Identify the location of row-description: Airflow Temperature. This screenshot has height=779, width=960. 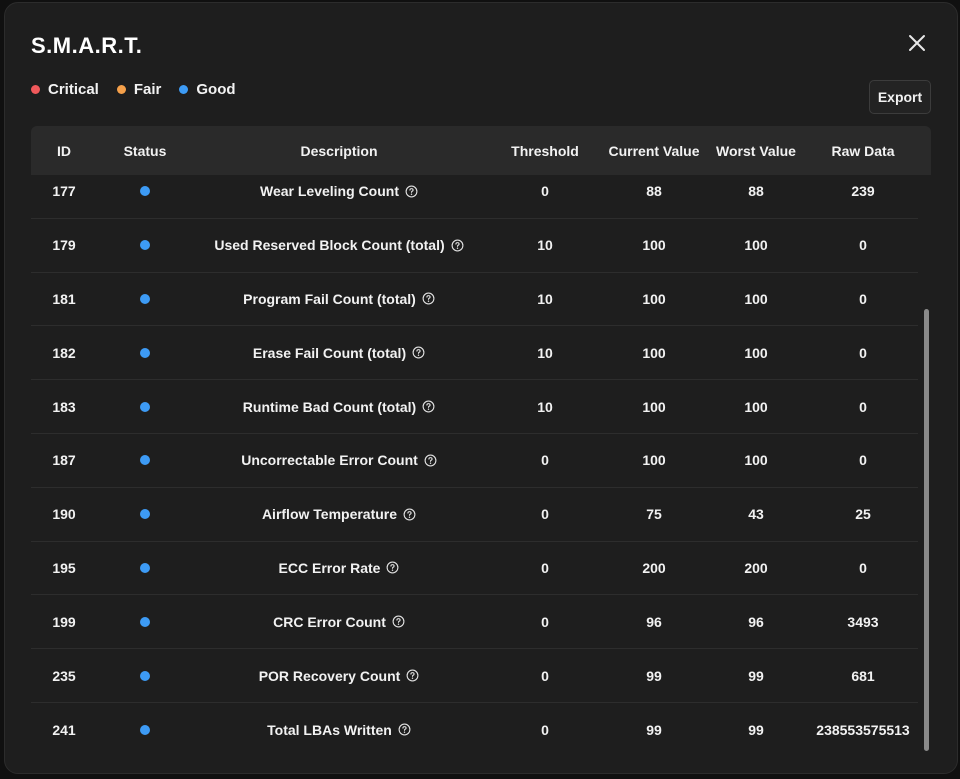
(339, 514).